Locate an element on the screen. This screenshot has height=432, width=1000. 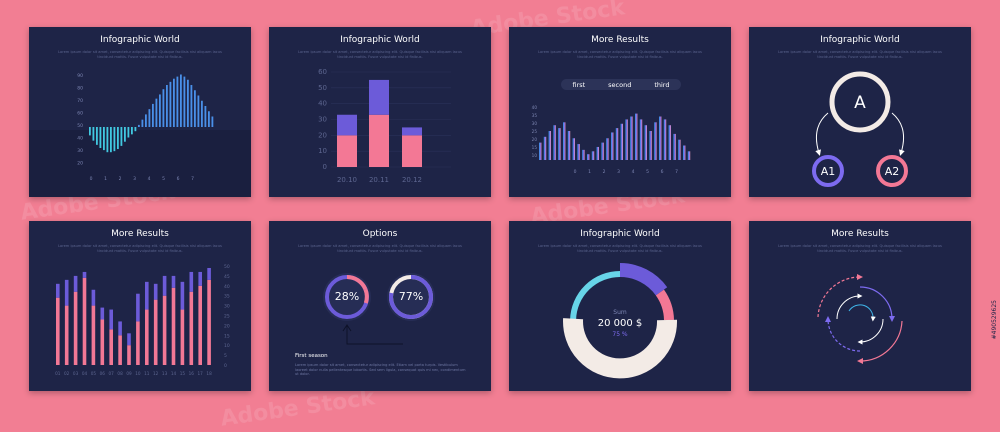
card-title: Infographic World is located at coordinates (860, 40).